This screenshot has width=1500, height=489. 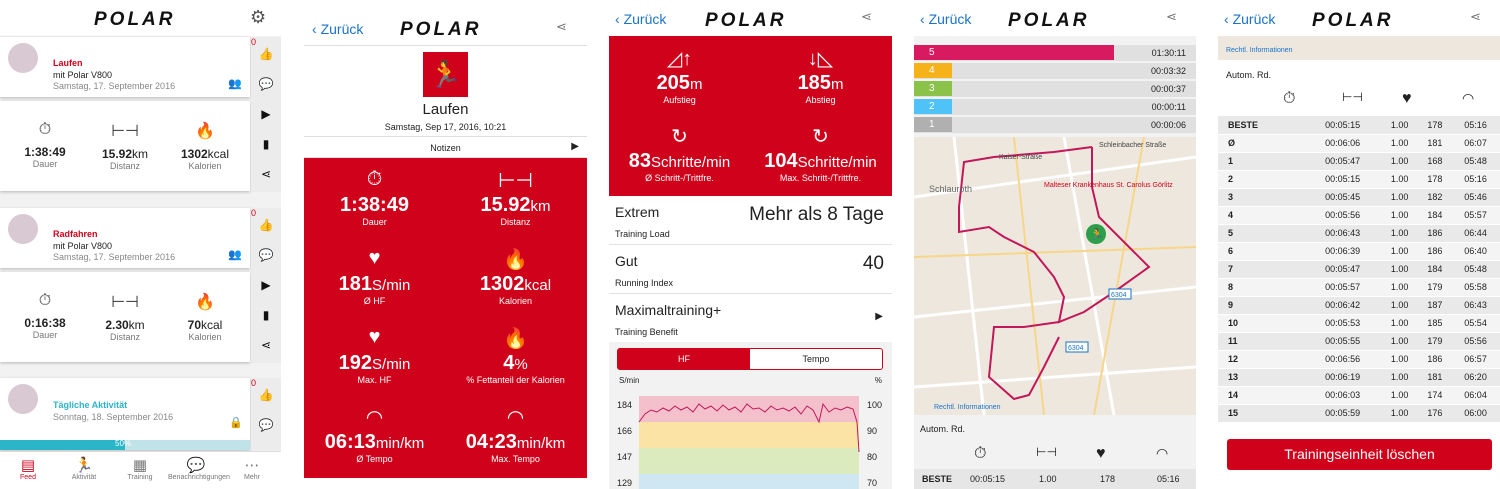 I want to click on metric-row: Gut 40 Running Index, so click(x=750, y=269).